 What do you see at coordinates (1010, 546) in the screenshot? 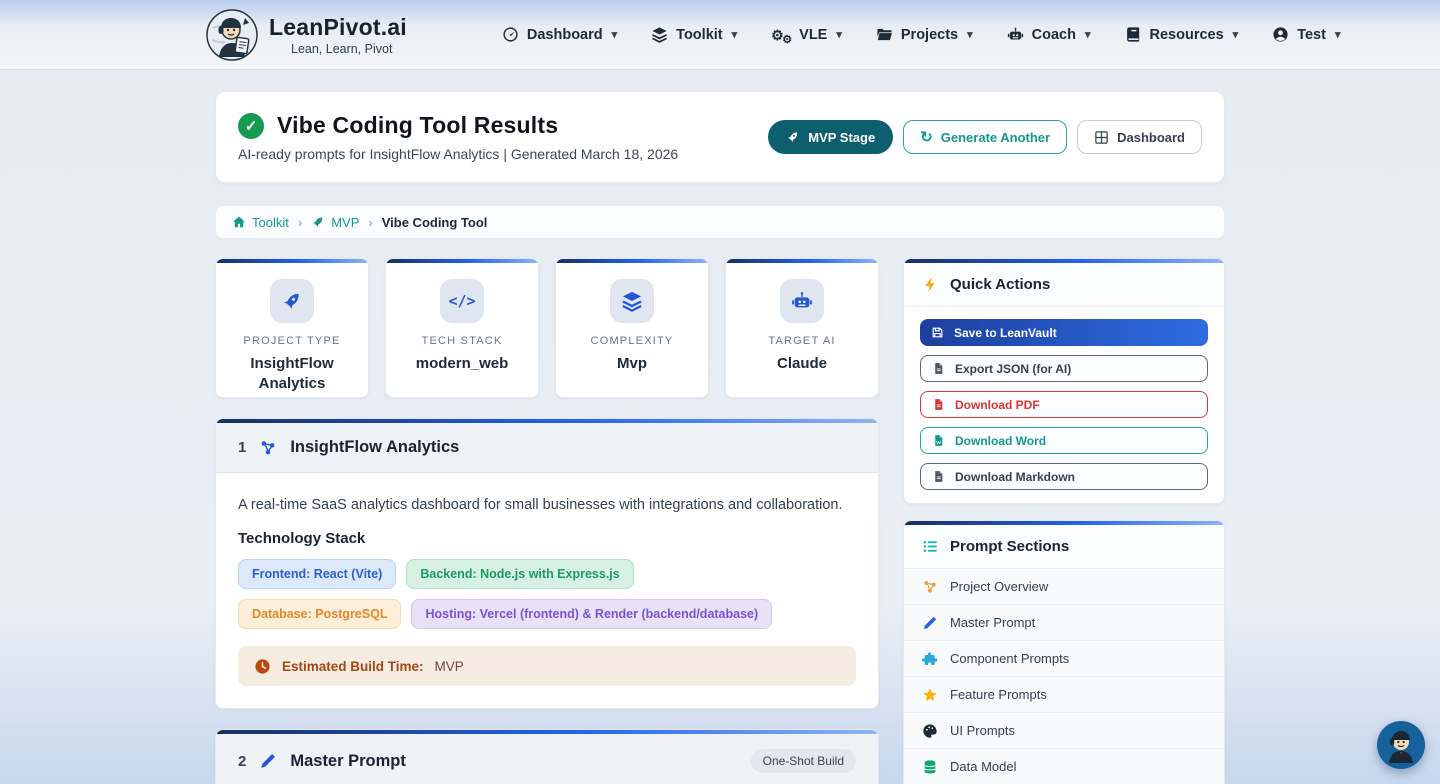
I see `prompt-sections-title: Prompt Sections` at bounding box center [1010, 546].